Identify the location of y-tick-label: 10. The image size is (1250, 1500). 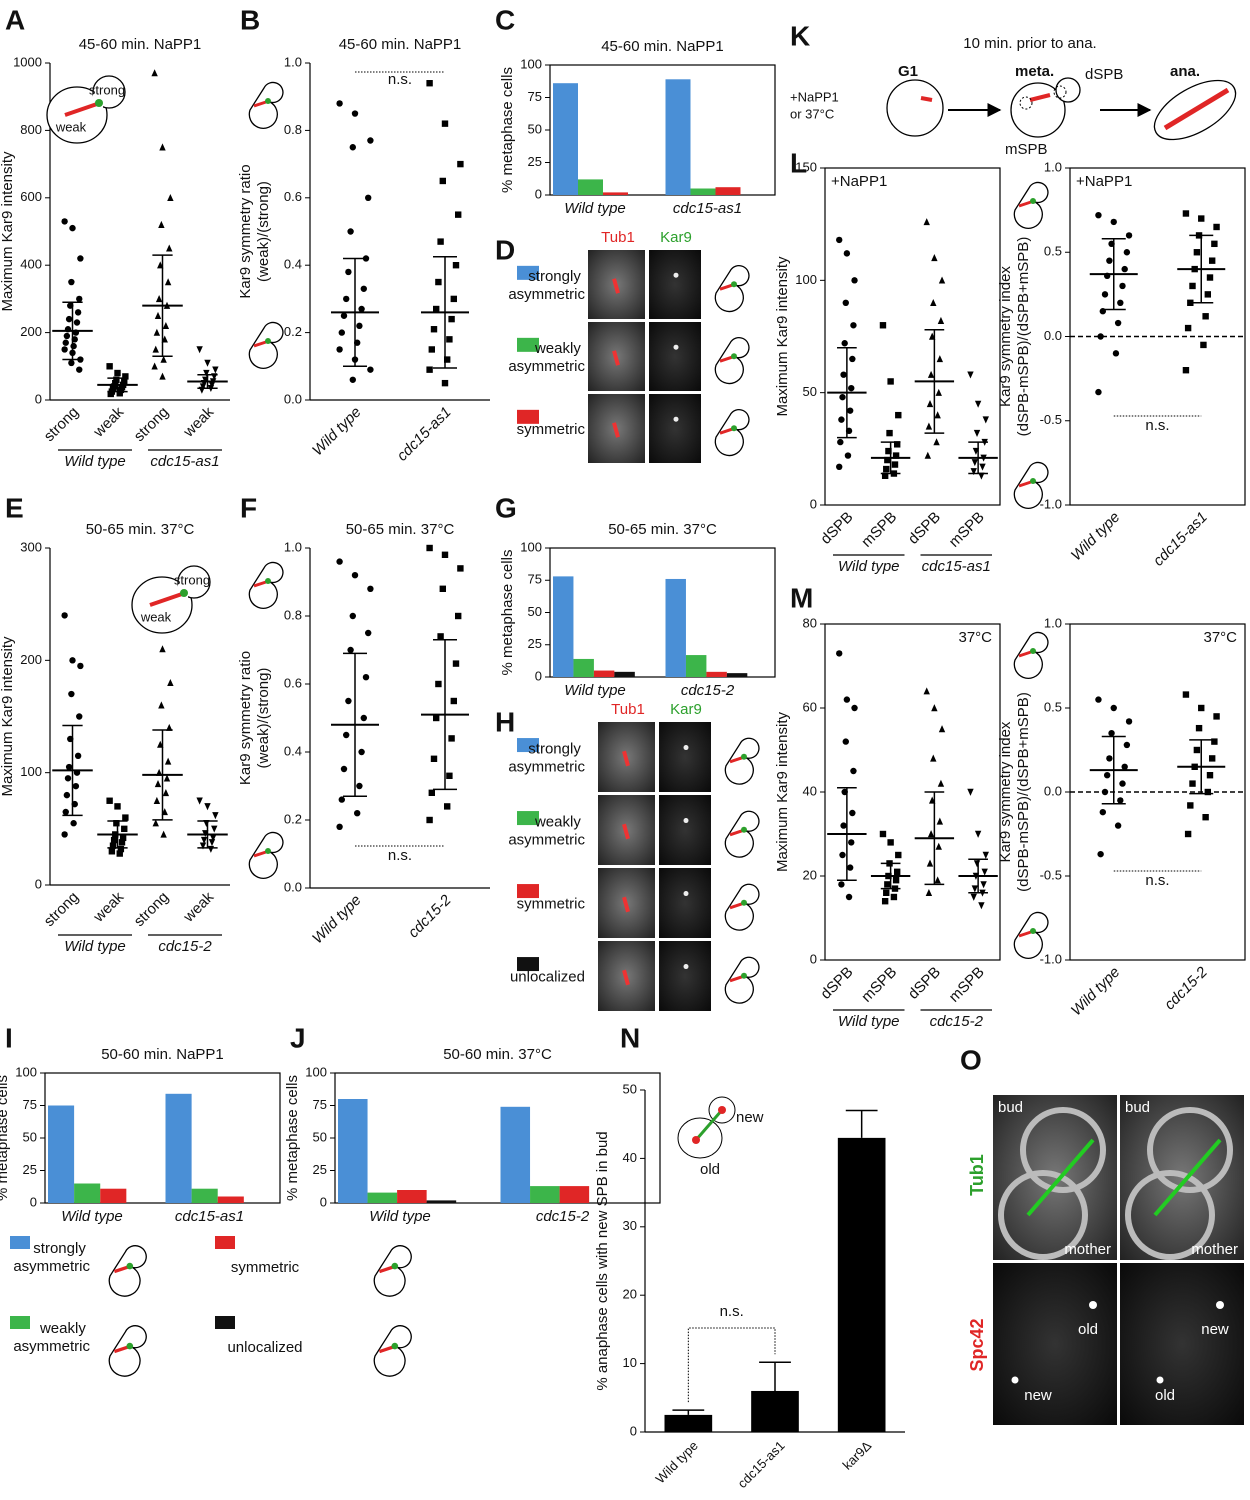
(630, 1362).